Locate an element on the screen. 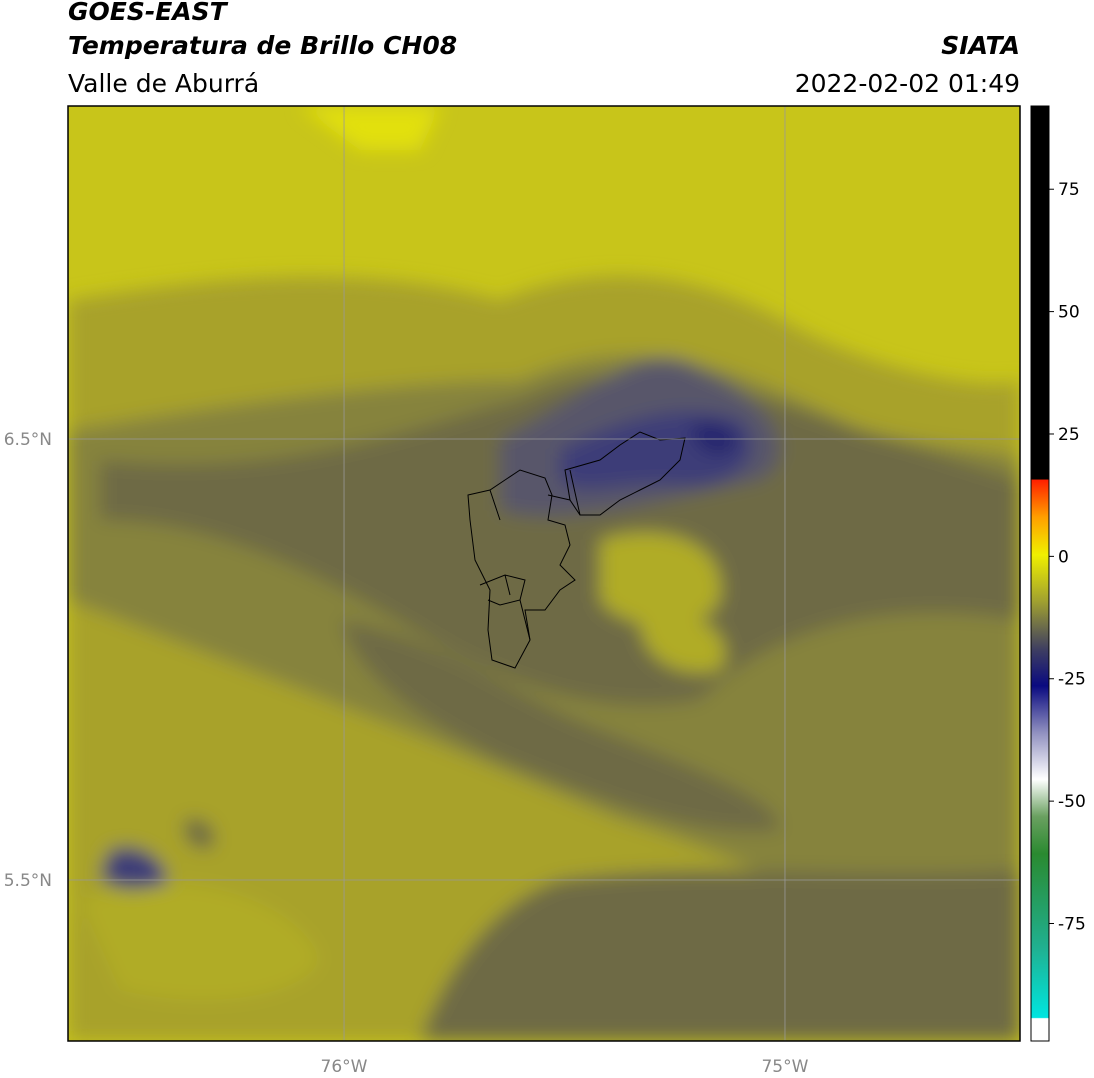 This screenshot has height=1078, width=1094. y-tick-label: 5.5°N is located at coordinates (28, 881).